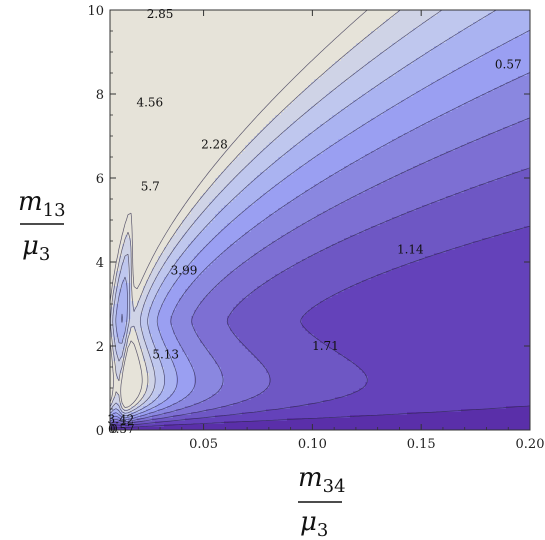  What do you see at coordinates (530, 444) in the screenshot?
I see `x-tick-label: 0.20` at bounding box center [530, 444].